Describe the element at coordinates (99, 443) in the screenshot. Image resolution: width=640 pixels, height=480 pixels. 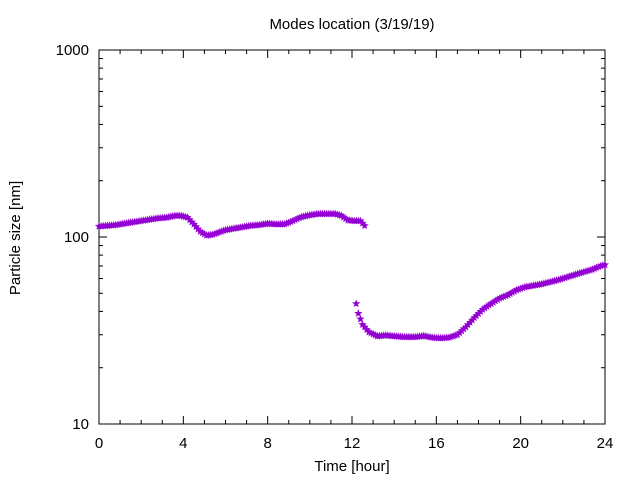
I see `x-tick-label: 0` at that location.